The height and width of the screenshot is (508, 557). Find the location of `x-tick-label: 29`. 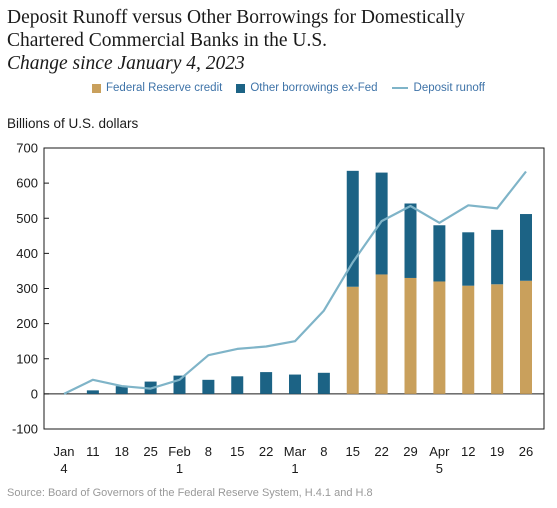

x-tick-label: 29 is located at coordinates (410, 451).